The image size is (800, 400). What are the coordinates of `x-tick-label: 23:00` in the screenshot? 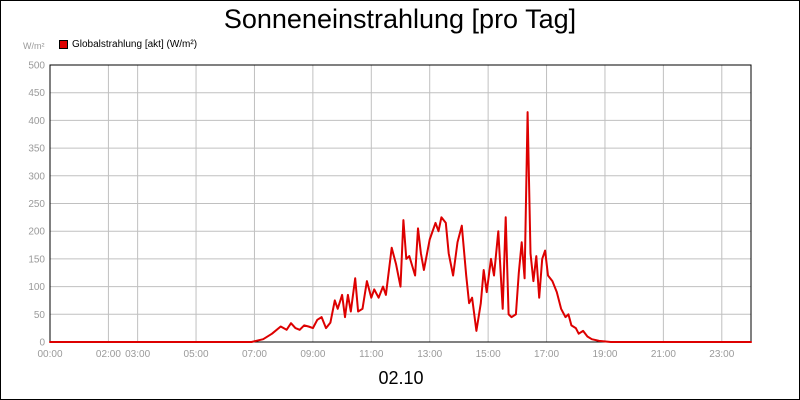 It's located at (721, 354).